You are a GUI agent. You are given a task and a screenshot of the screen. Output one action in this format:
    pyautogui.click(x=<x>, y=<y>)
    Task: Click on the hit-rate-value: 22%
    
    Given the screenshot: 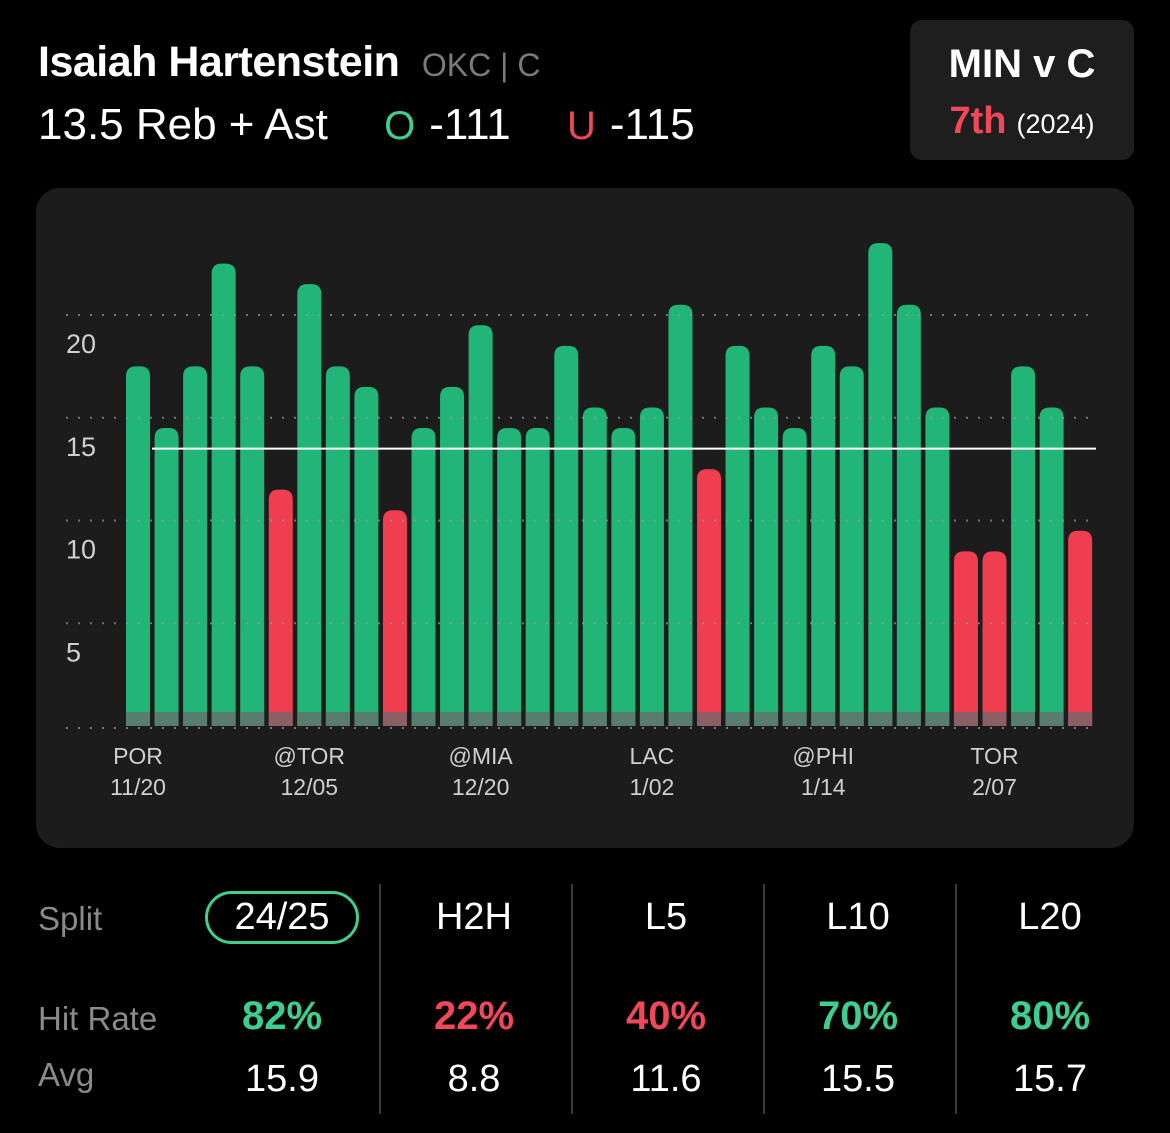 What is the action you would take?
    pyautogui.click(x=474, y=1016)
    